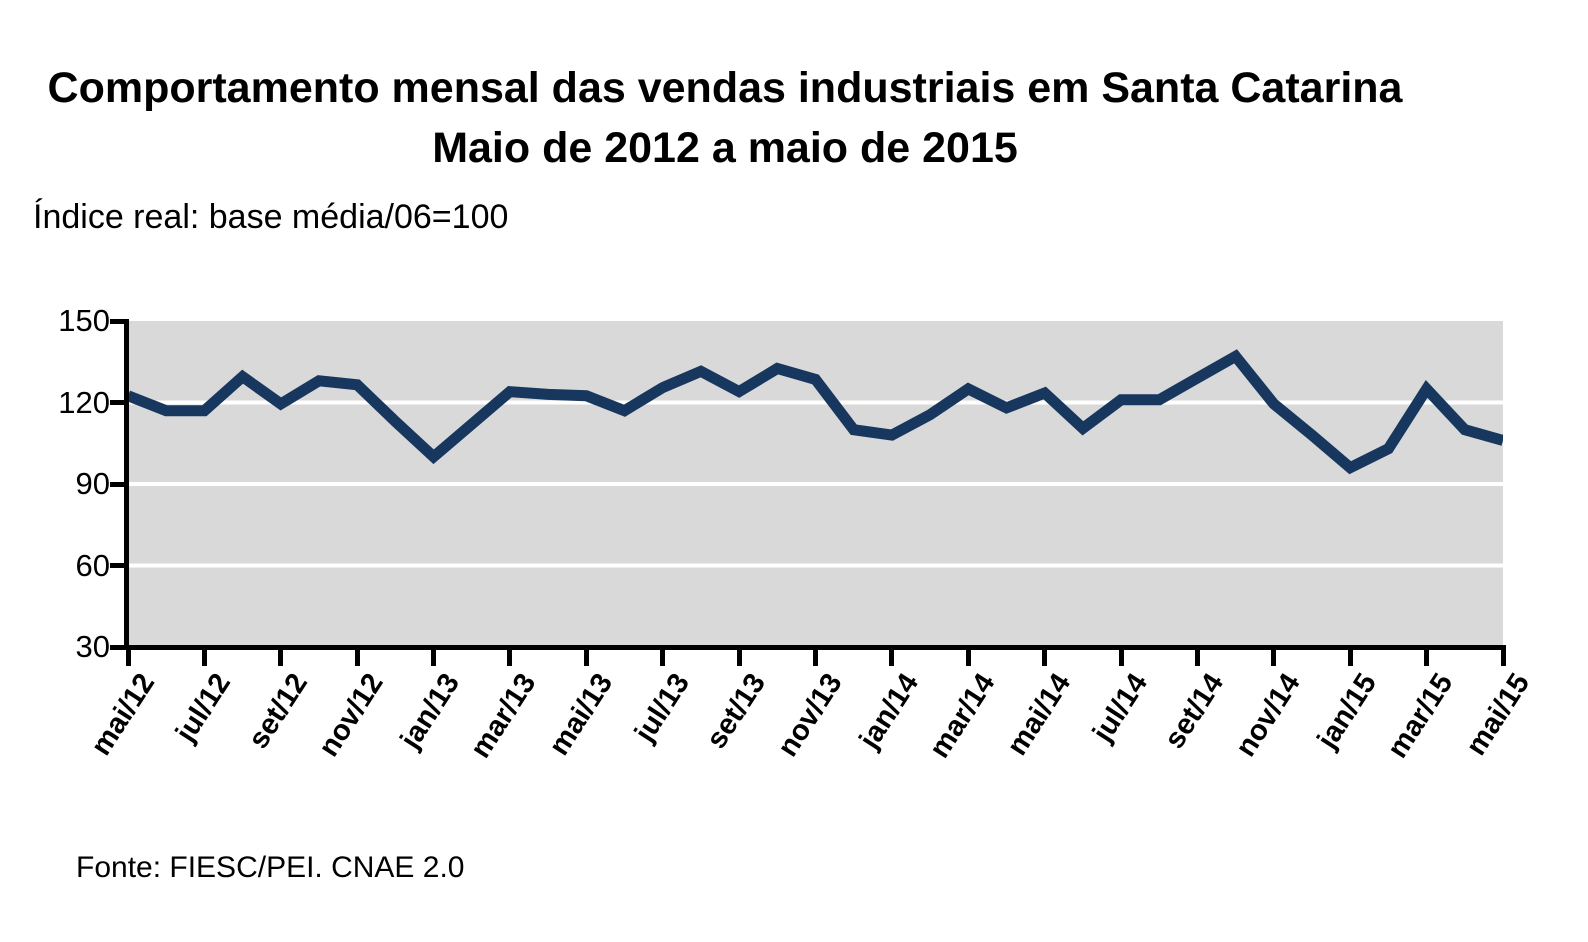 The image size is (1588, 942). I want to click on x-axis-label-text: mai/12, so click(122, 715).